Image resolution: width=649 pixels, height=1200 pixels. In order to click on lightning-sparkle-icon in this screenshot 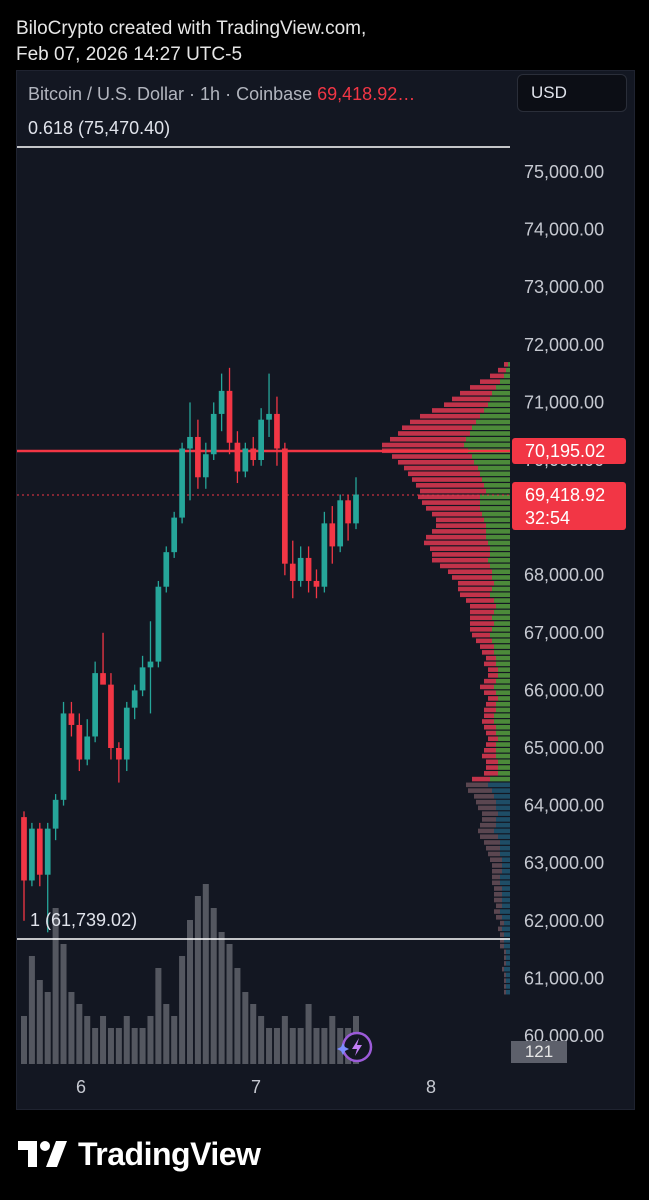, I will do `click(355, 1047)`.